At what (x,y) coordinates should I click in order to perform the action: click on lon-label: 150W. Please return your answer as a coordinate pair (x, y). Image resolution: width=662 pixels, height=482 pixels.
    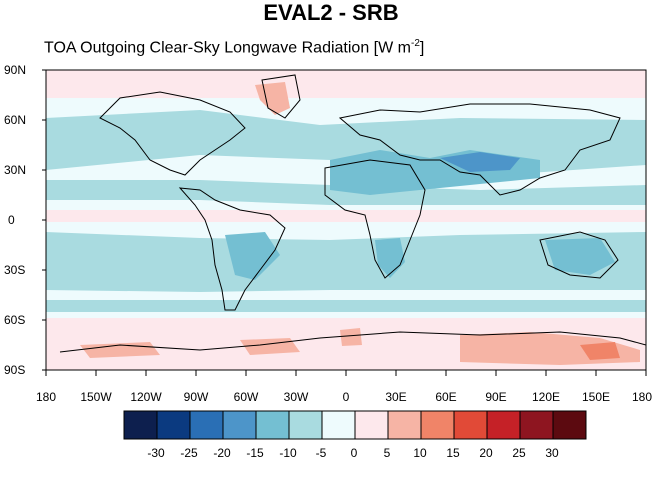
    Looking at the image, I should click on (96, 397).